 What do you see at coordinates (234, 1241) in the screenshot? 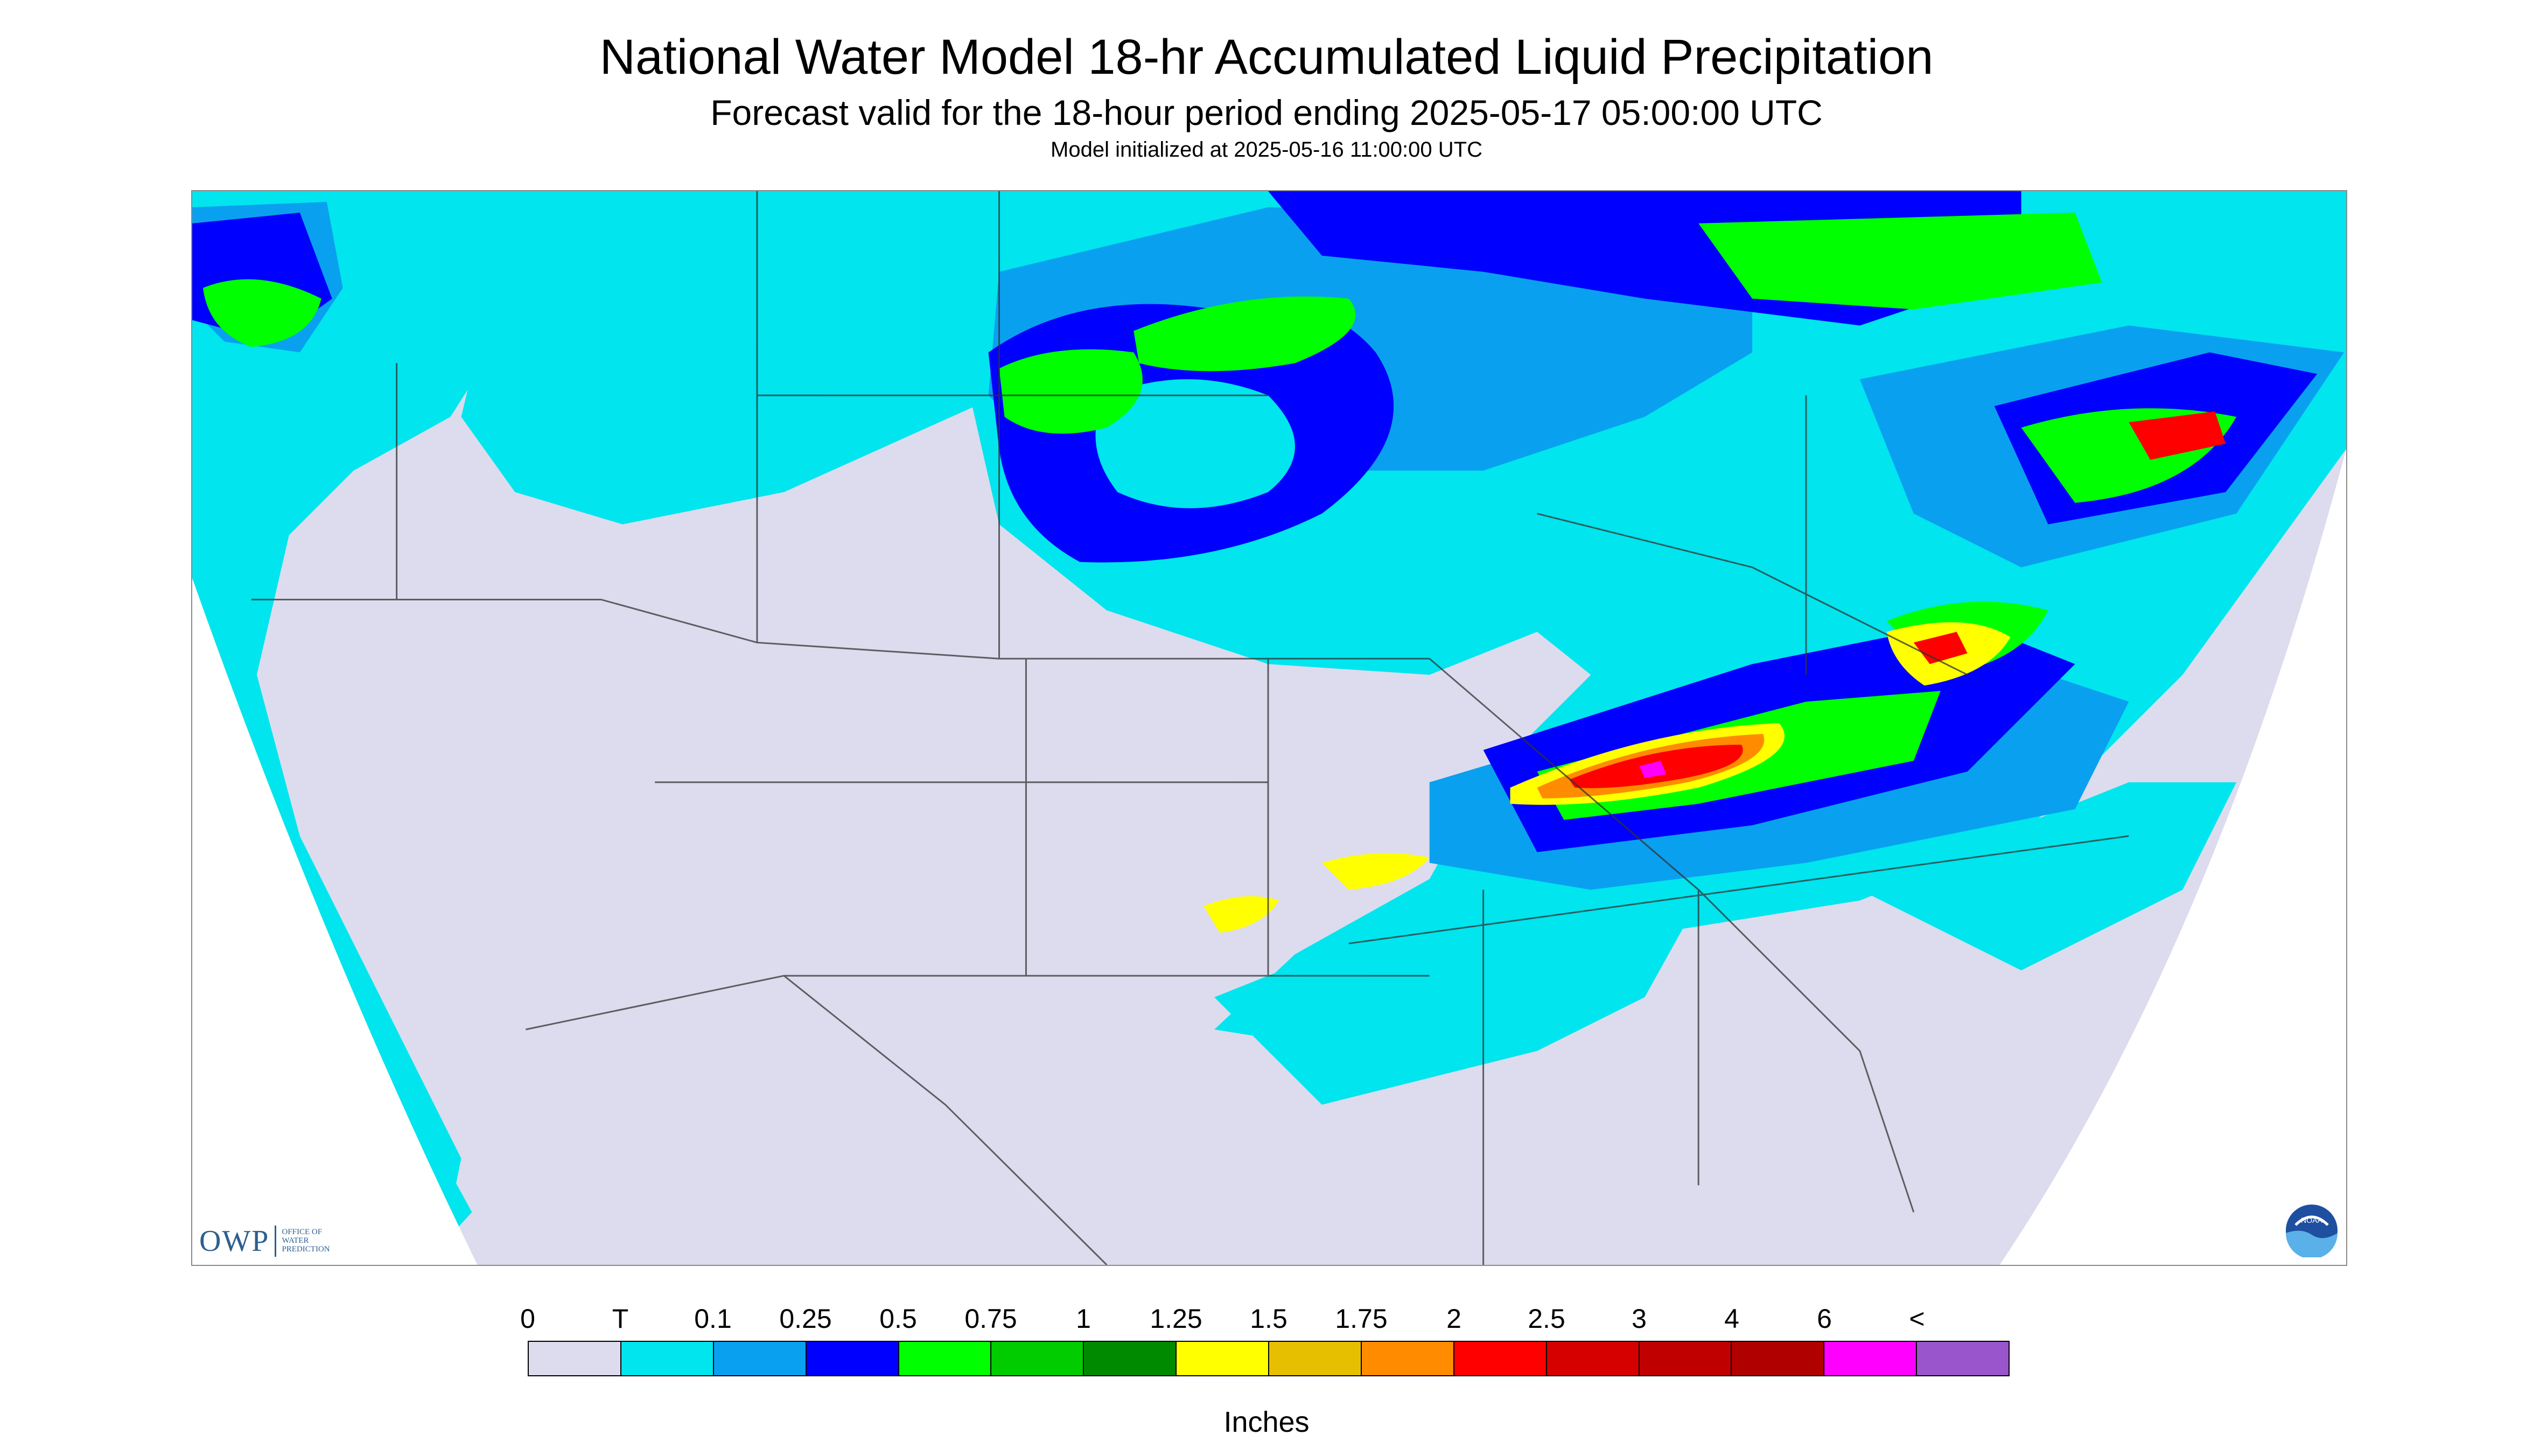
I see `owp-logo-text: OWP` at bounding box center [234, 1241].